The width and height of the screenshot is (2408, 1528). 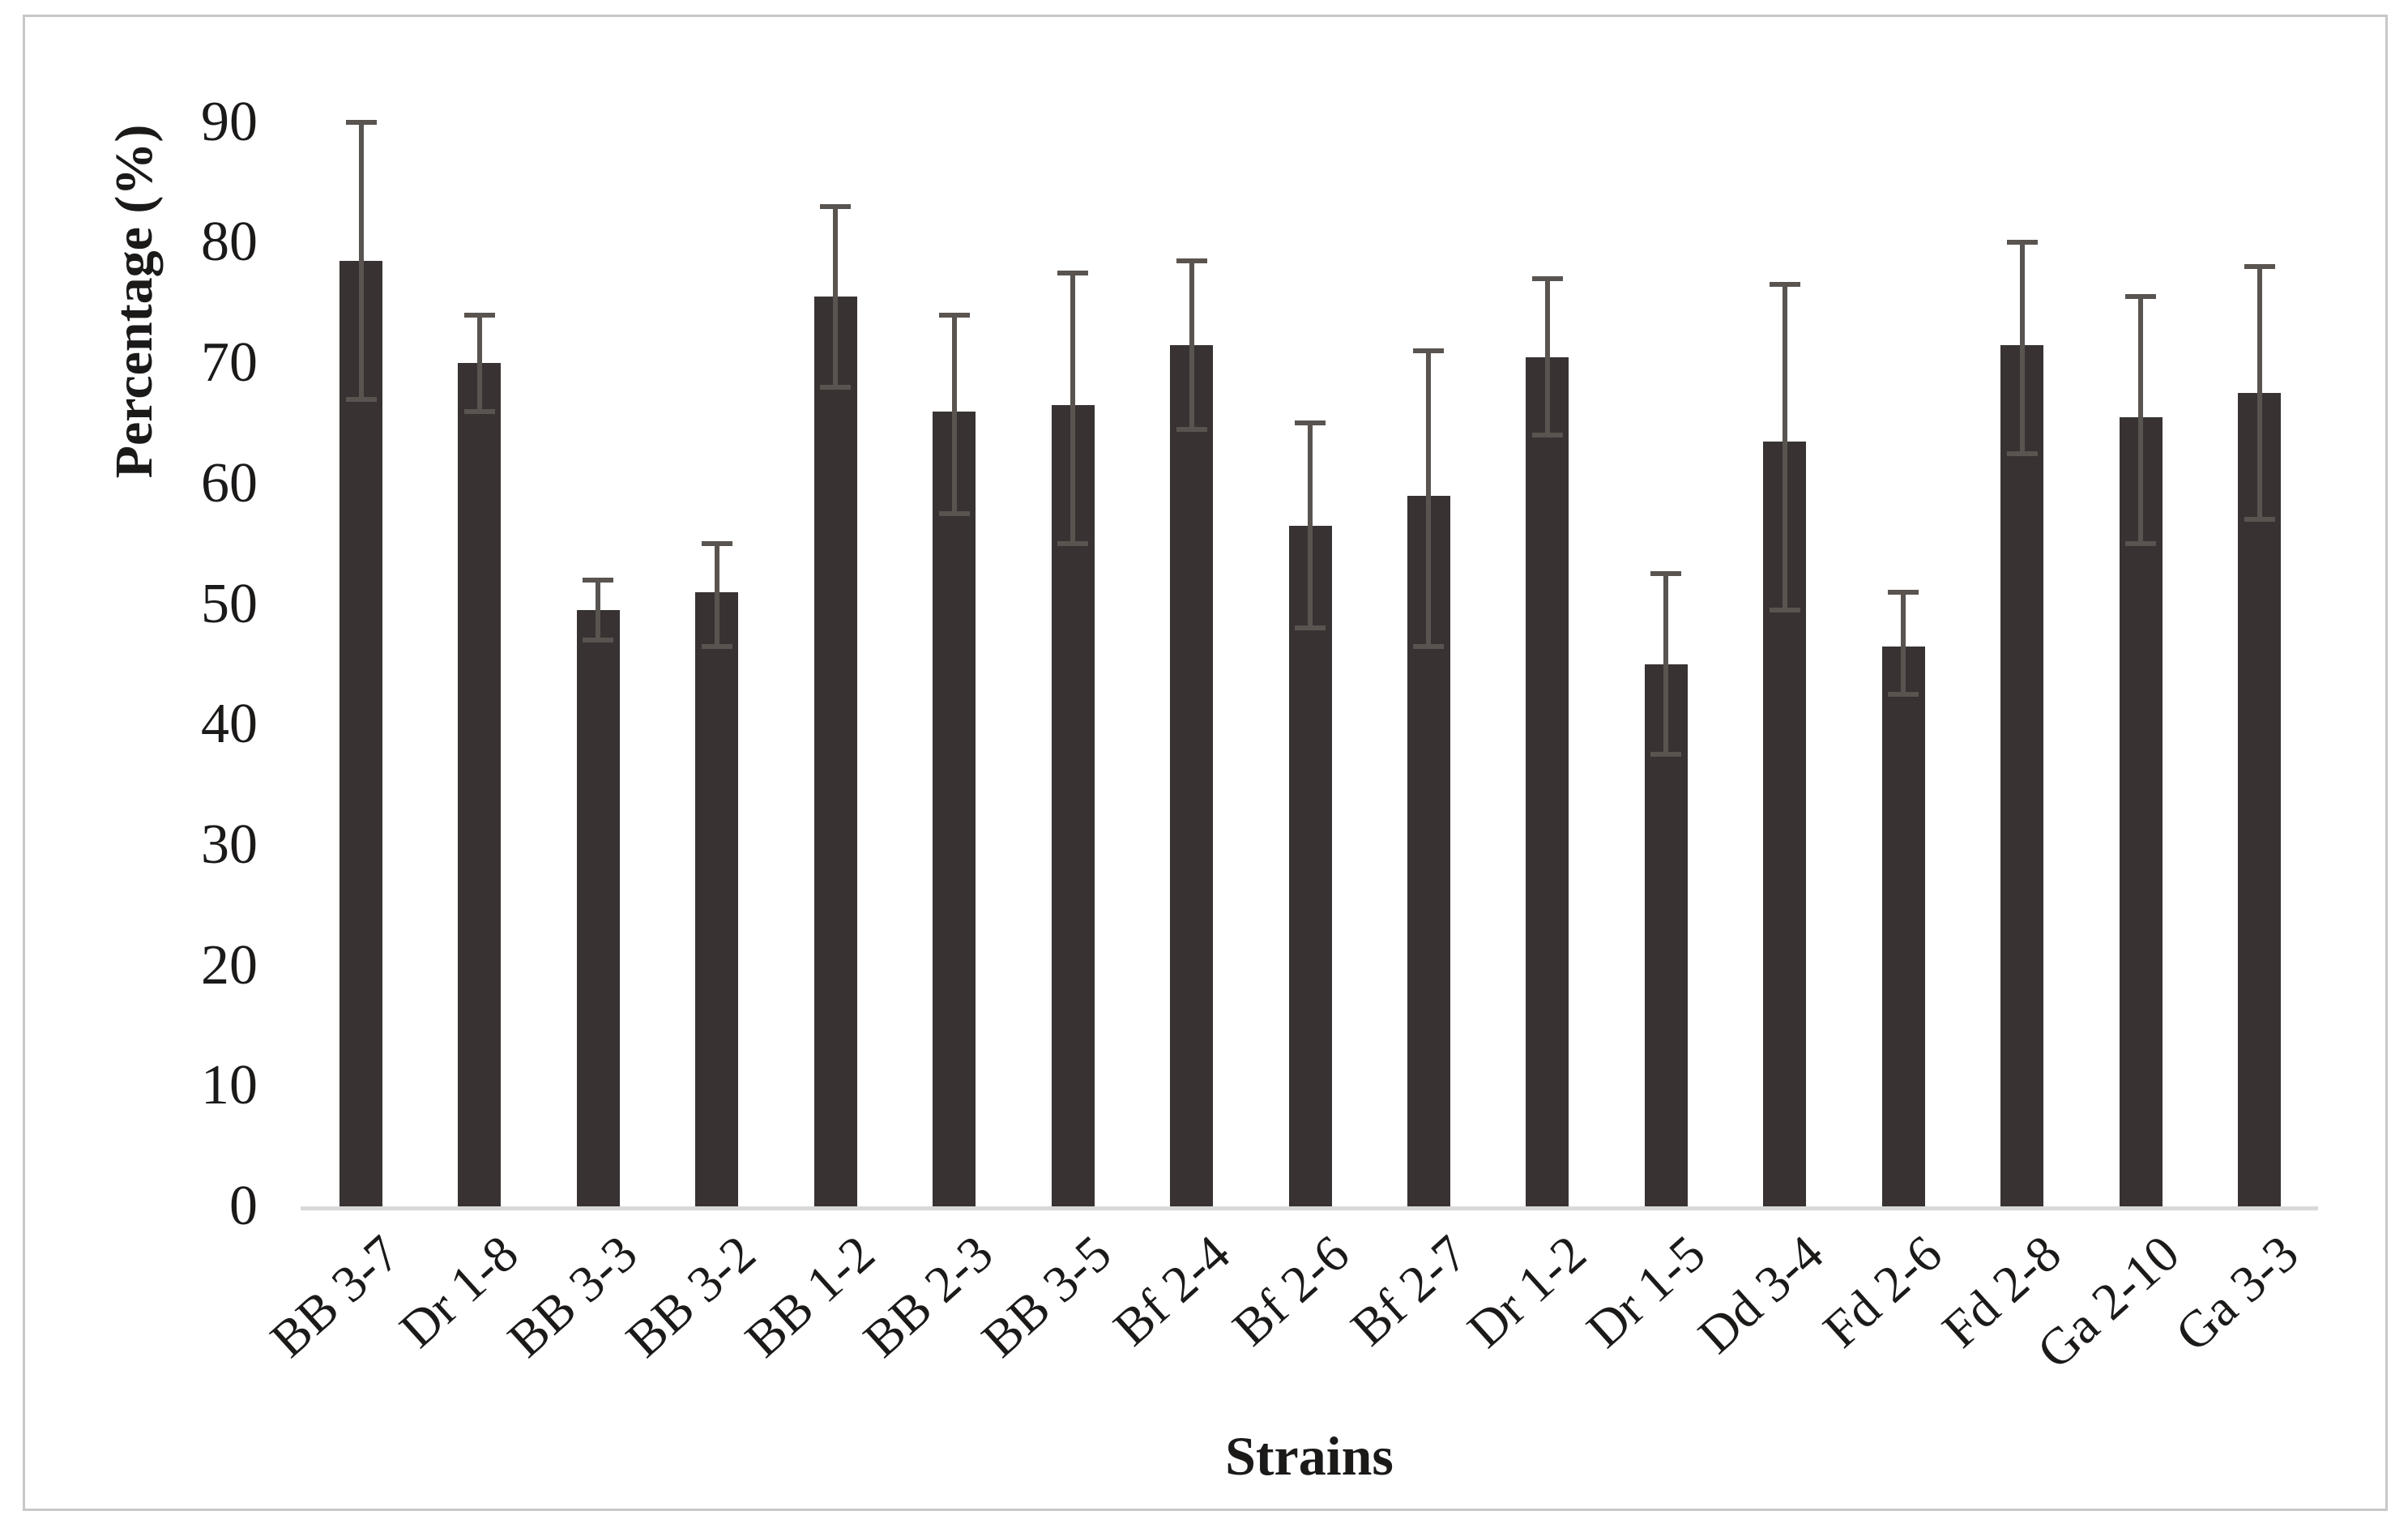 I want to click on y-tick-label: 20, so click(x=229, y=965).